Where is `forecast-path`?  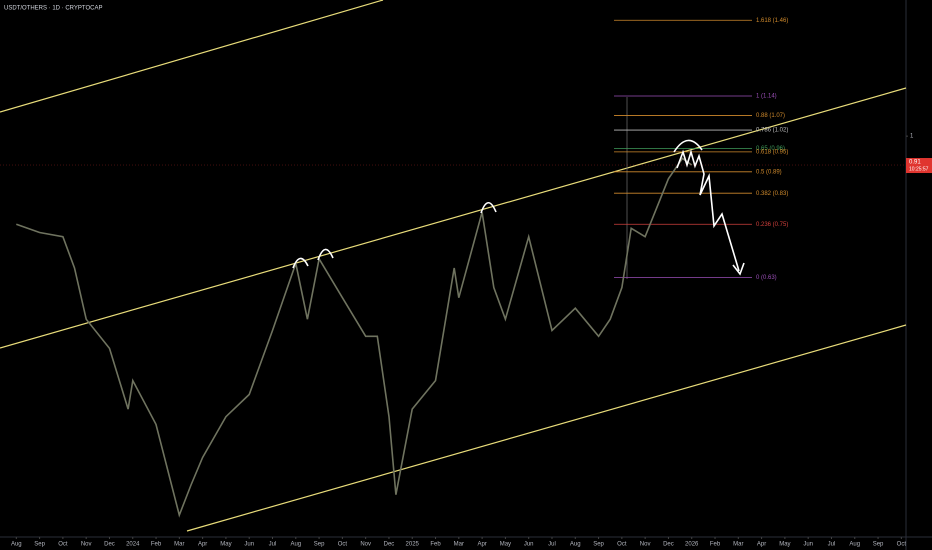
forecast-path is located at coordinates (708, 210).